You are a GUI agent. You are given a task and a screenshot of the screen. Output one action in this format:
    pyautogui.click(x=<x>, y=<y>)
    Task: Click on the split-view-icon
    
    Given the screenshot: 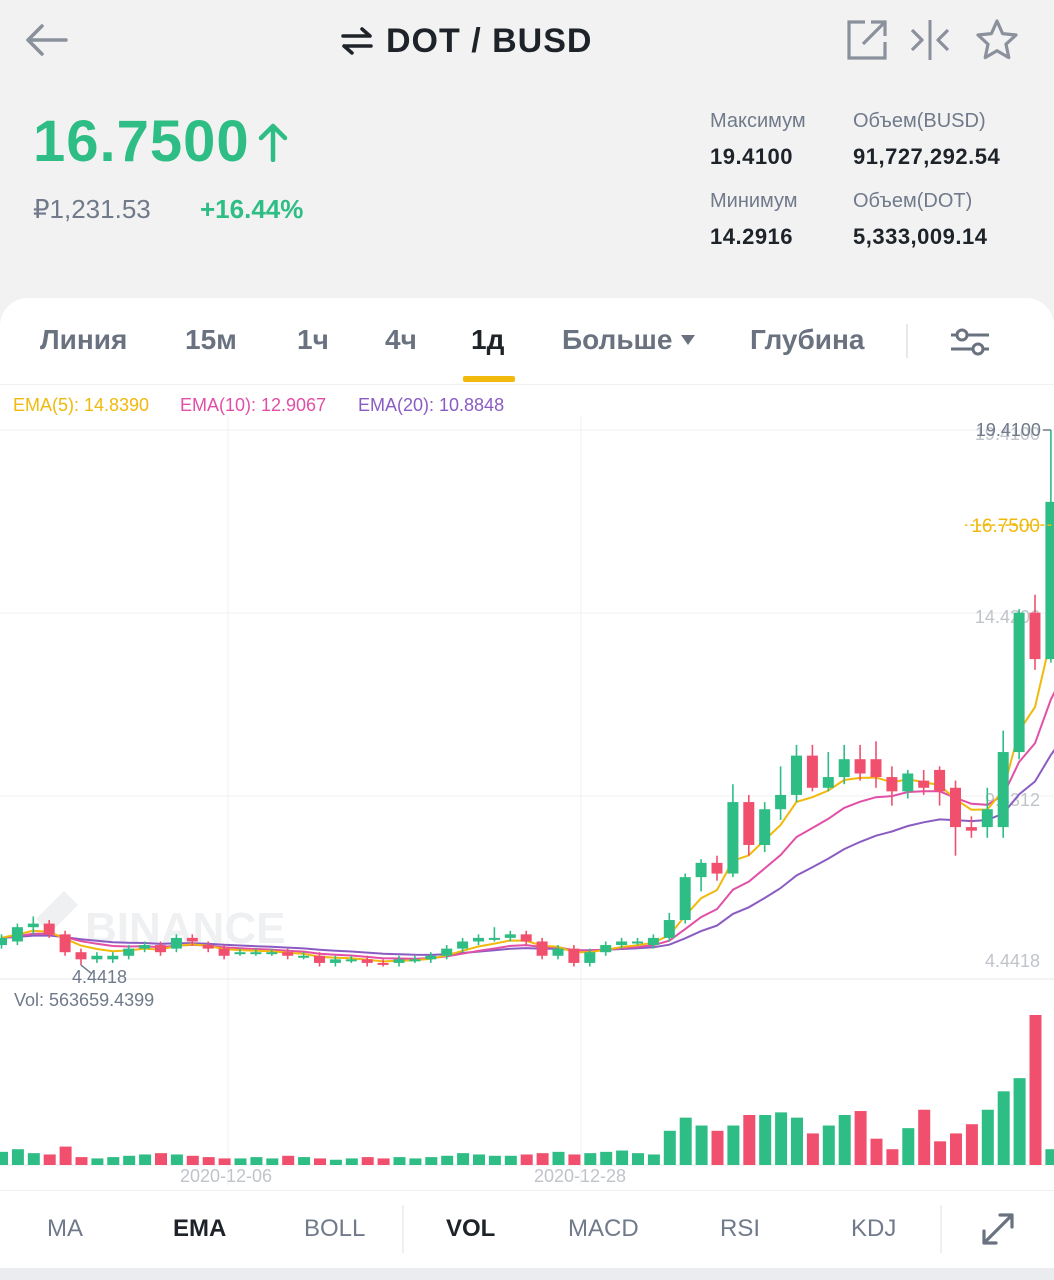 What is the action you would take?
    pyautogui.click(x=930, y=40)
    